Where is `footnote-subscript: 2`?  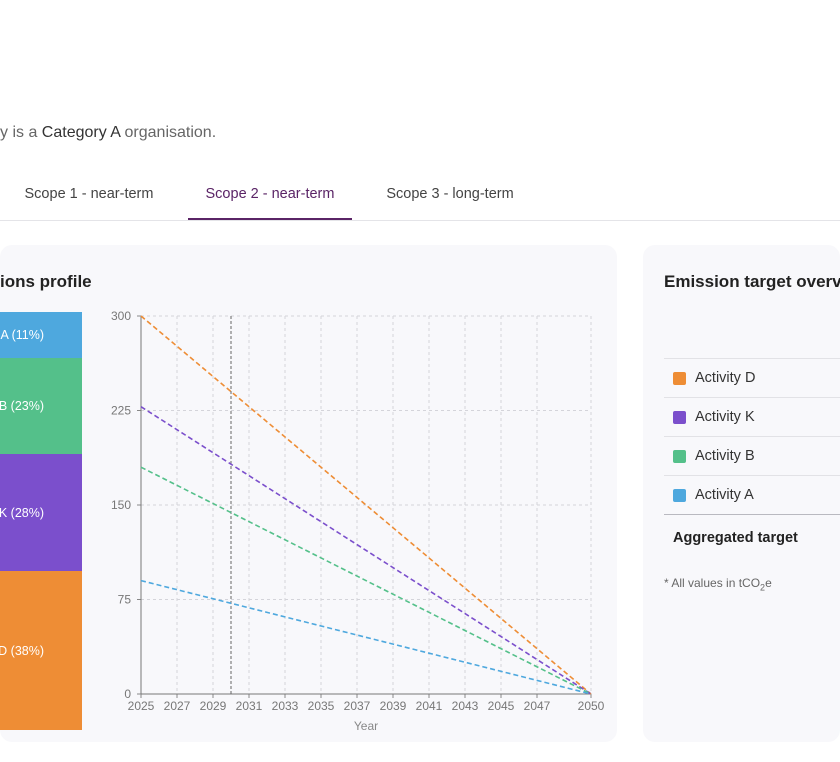 footnote-subscript: 2 is located at coordinates (763, 587).